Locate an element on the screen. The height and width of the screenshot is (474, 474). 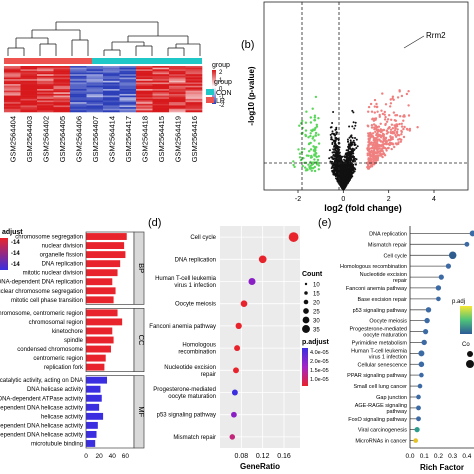
dotplot-term-label: virus 1 infection is located at coordinates (195, 286).